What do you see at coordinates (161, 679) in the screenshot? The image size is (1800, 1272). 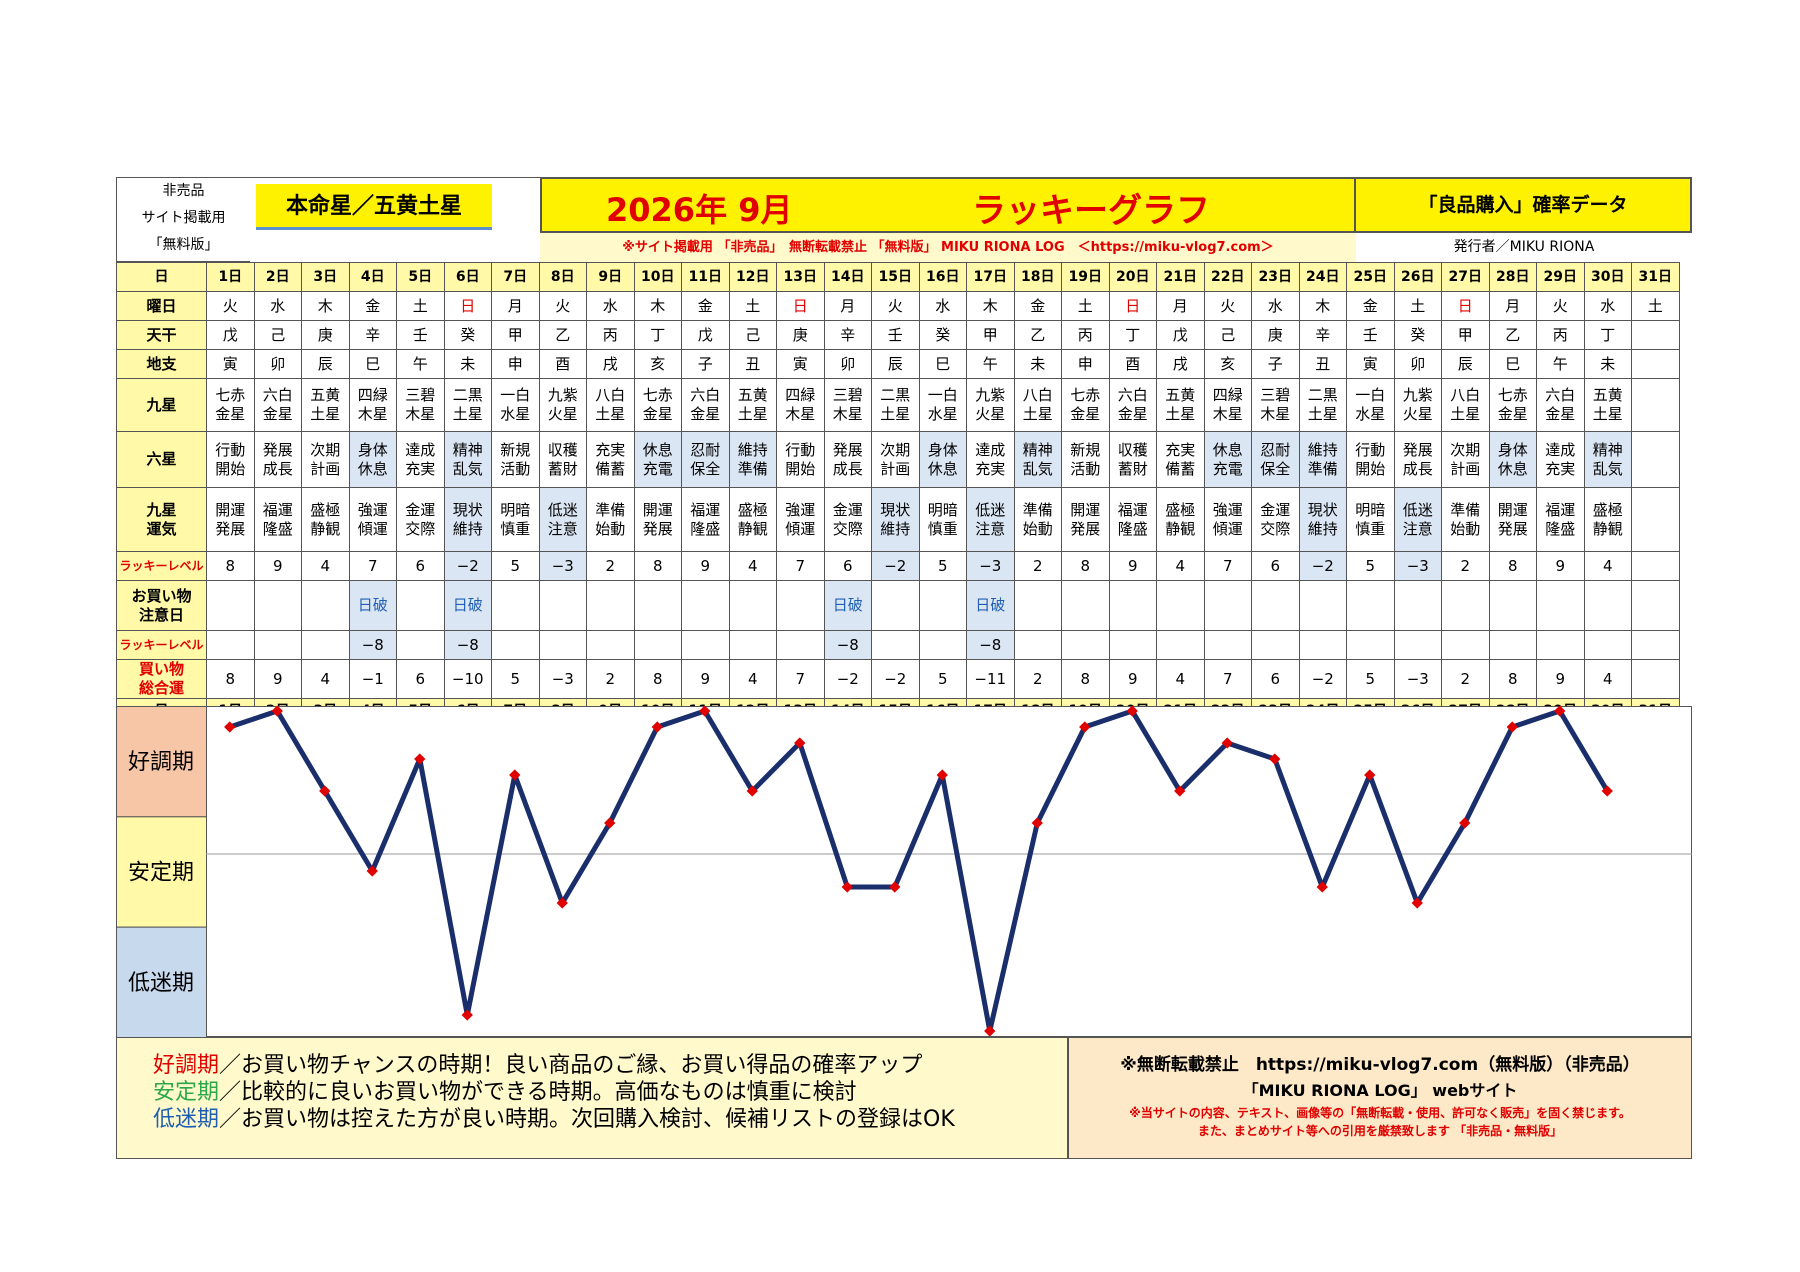 I see `row-label-total: 買い物 総合運` at bounding box center [161, 679].